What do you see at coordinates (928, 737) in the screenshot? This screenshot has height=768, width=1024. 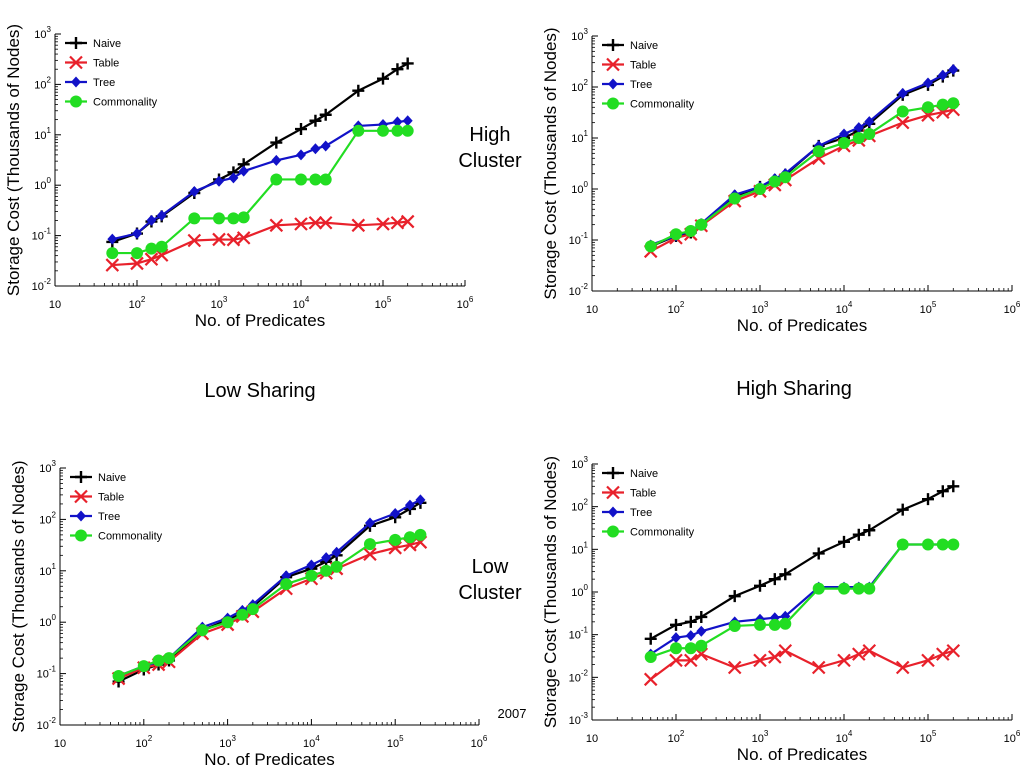 I see `tick-label: 10⁵` at bounding box center [928, 737].